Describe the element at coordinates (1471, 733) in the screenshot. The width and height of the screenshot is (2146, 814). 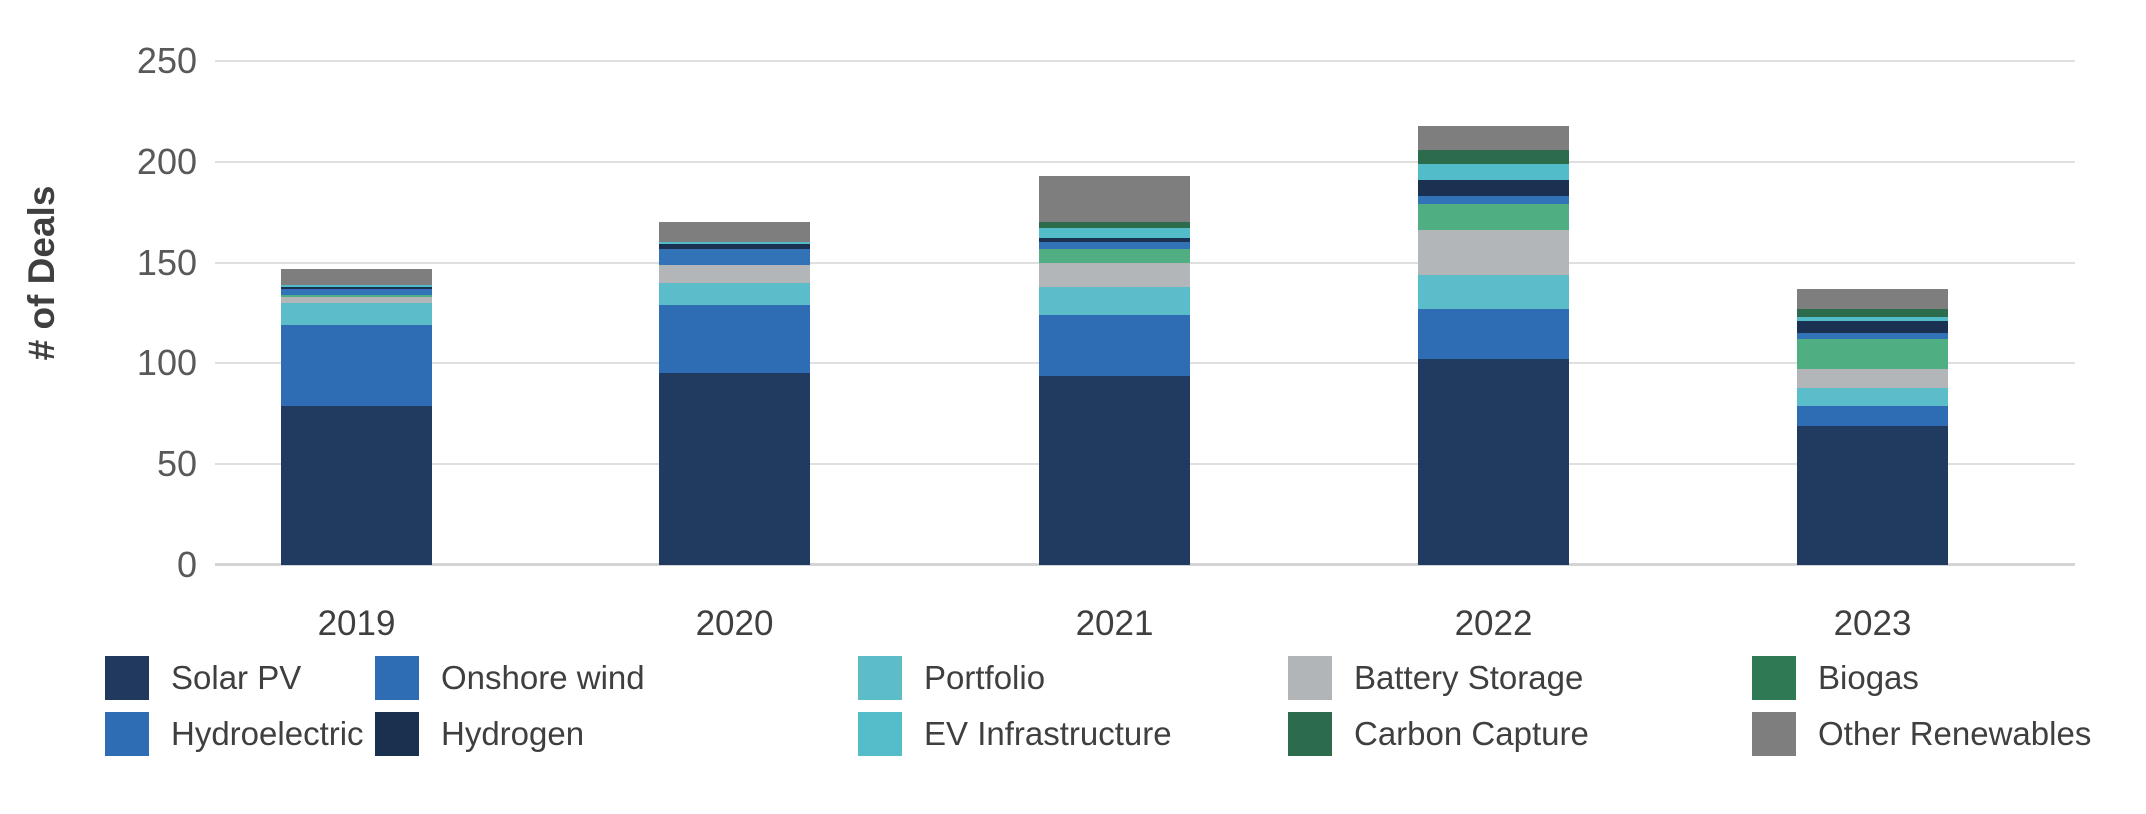
I see `legend-label-carbon-capture: Carbon Capture` at that location.